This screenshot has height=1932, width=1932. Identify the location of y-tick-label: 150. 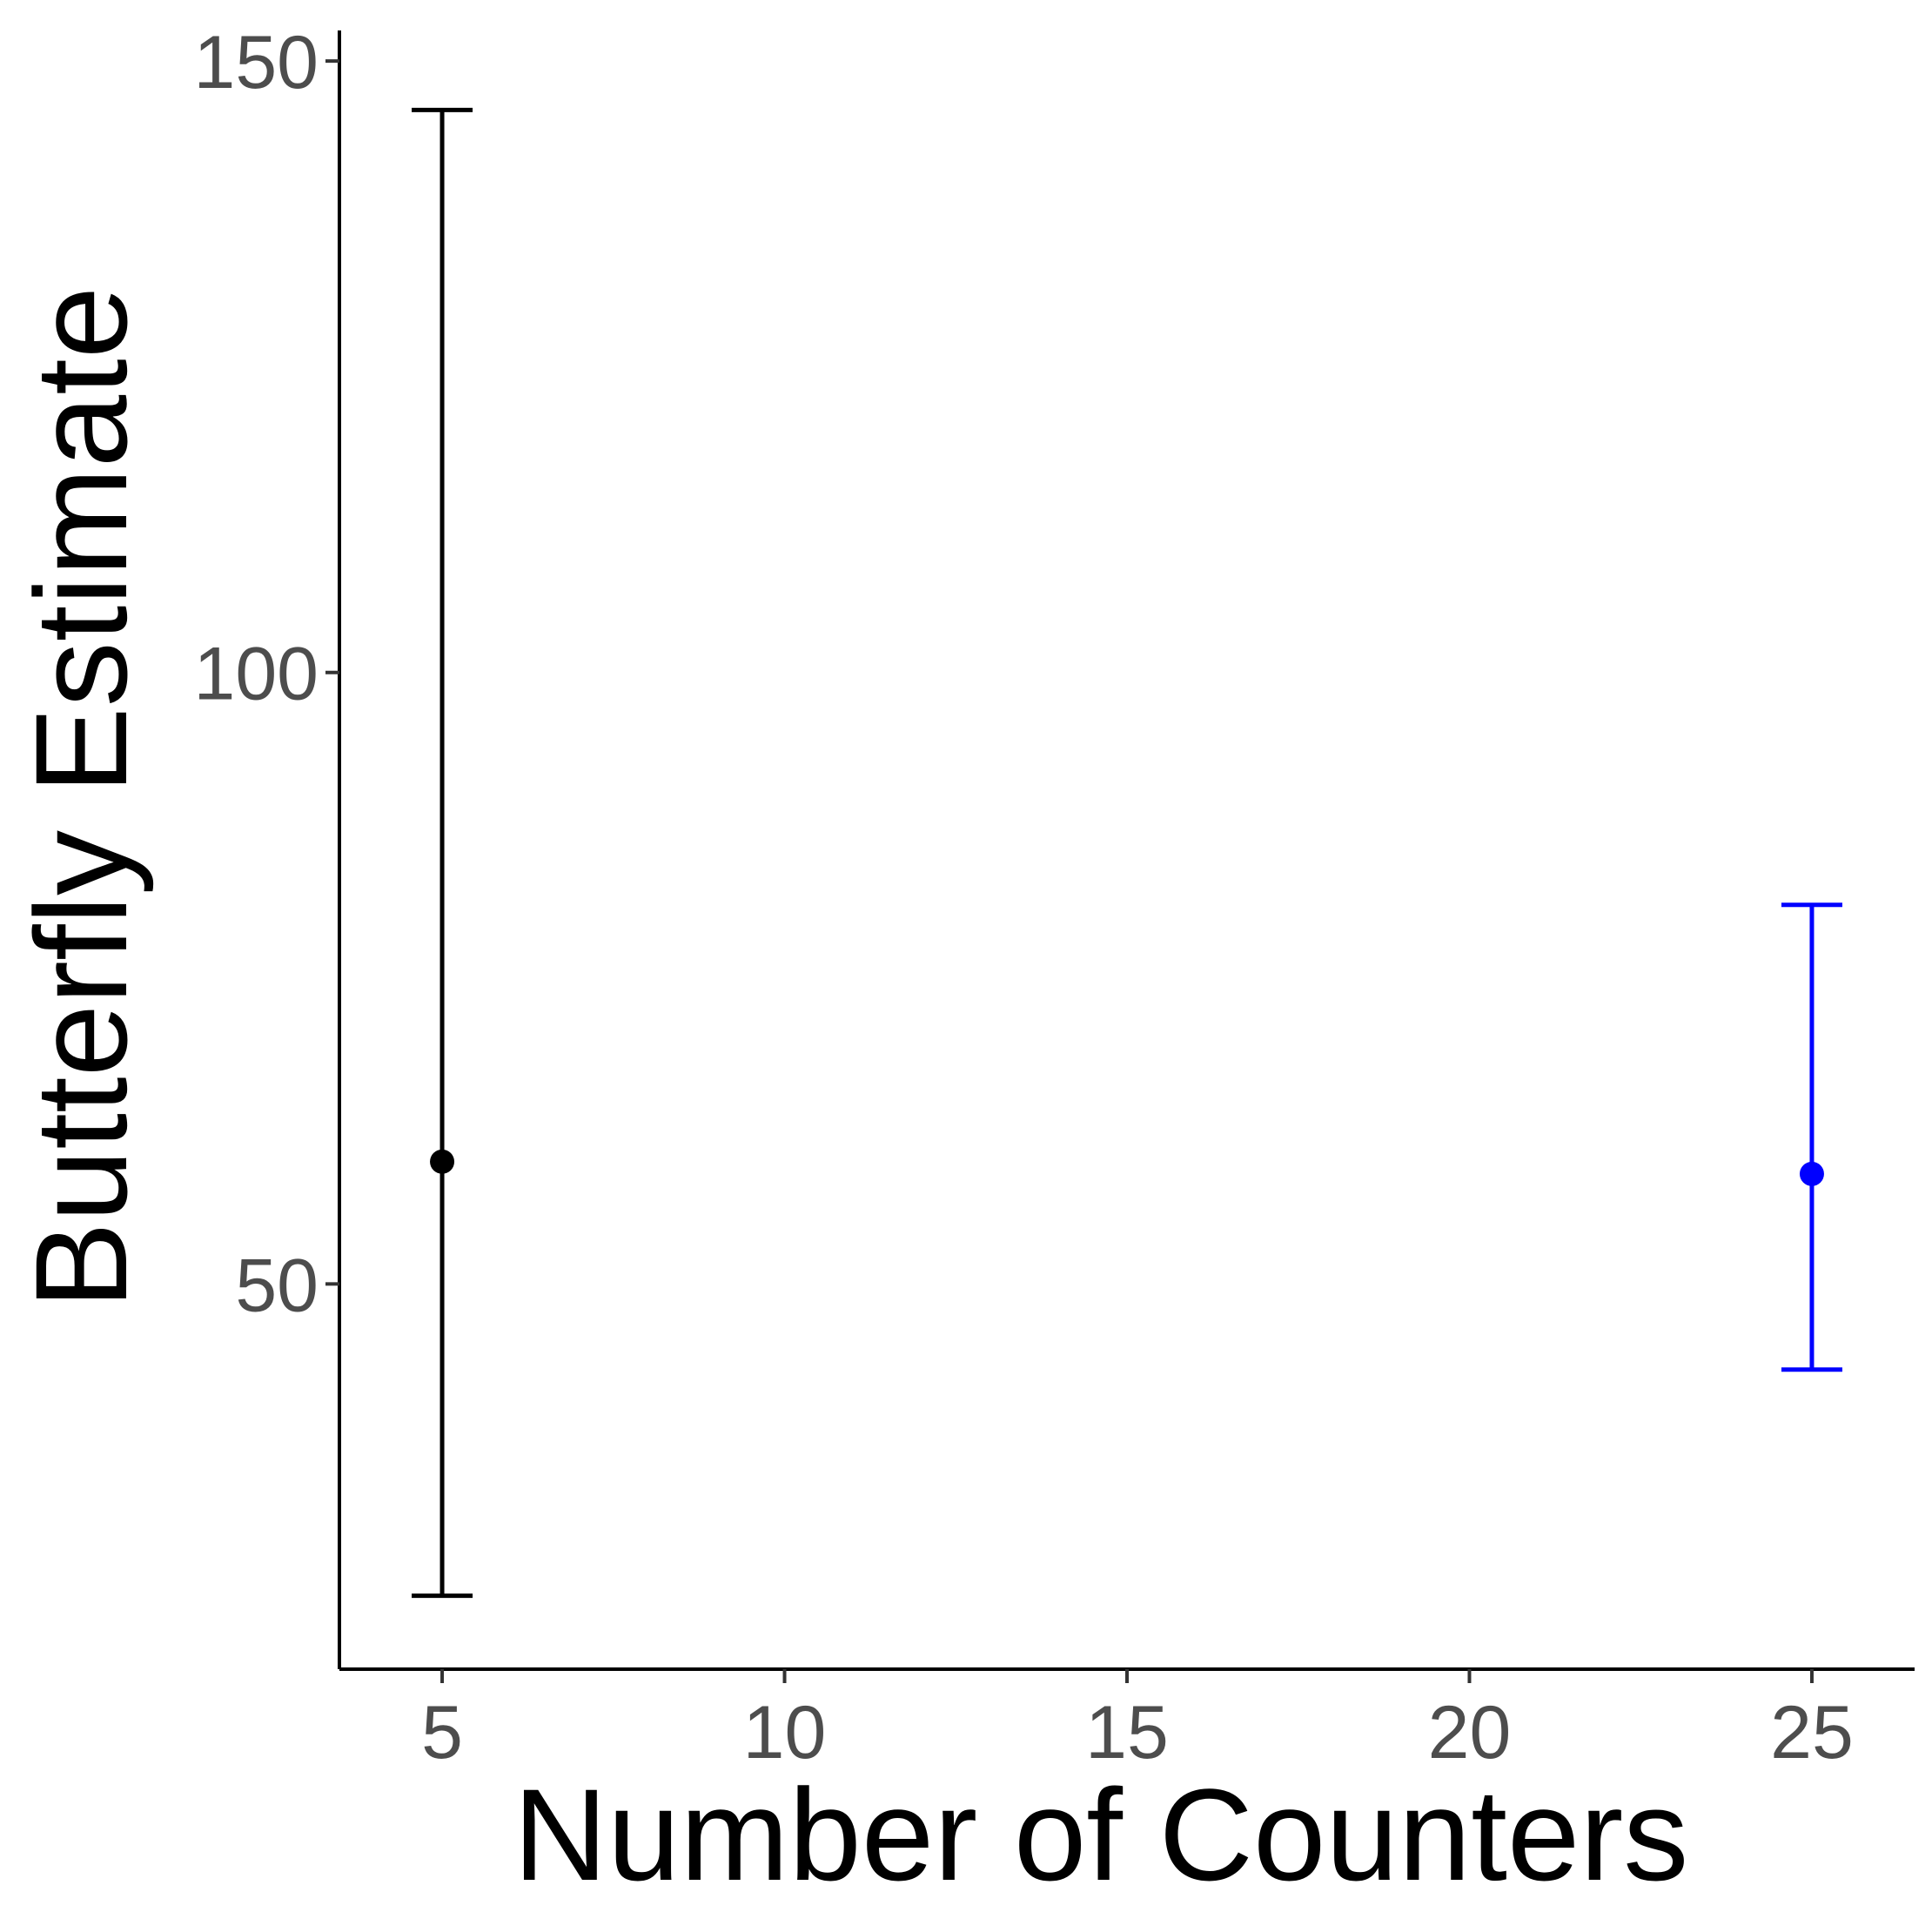
(257, 62).